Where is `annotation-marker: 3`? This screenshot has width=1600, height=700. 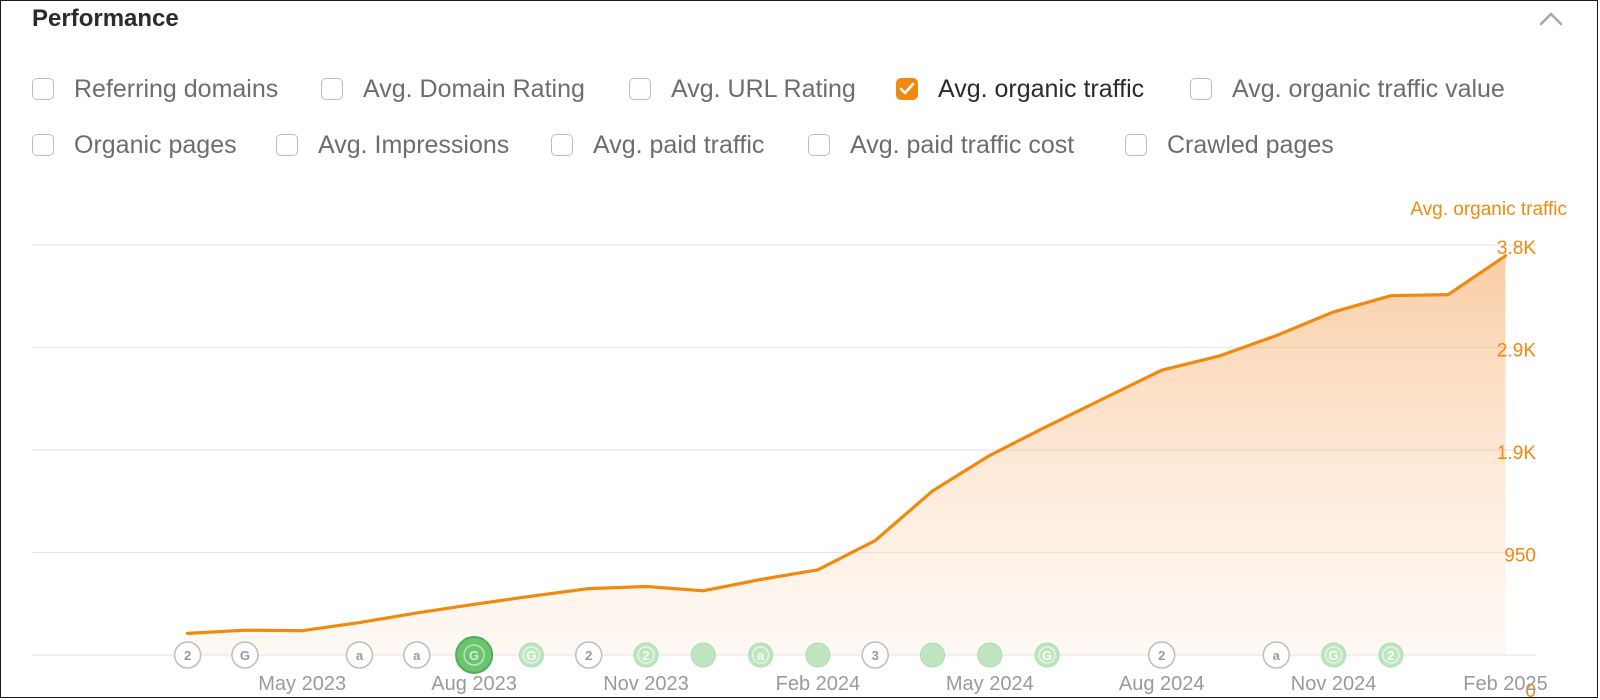
annotation-marker: 3 is located at coordinates (875, 655).